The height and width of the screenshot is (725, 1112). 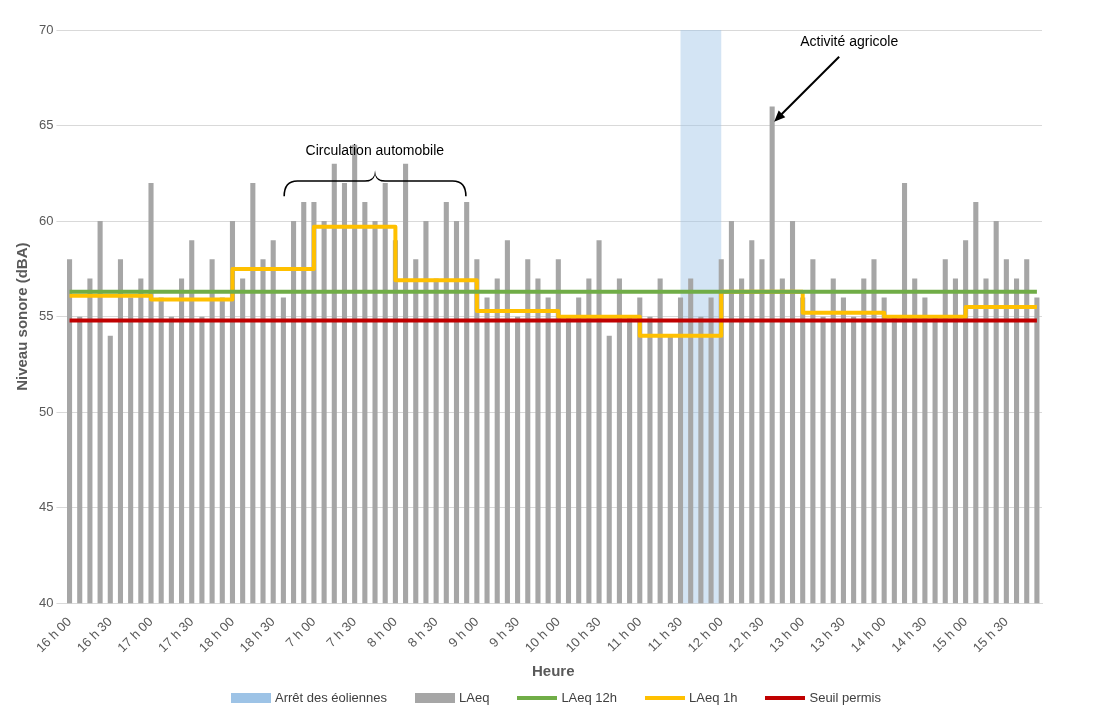 I want to click on legend-label: LAeq 12h, so click(x=589, y=697).